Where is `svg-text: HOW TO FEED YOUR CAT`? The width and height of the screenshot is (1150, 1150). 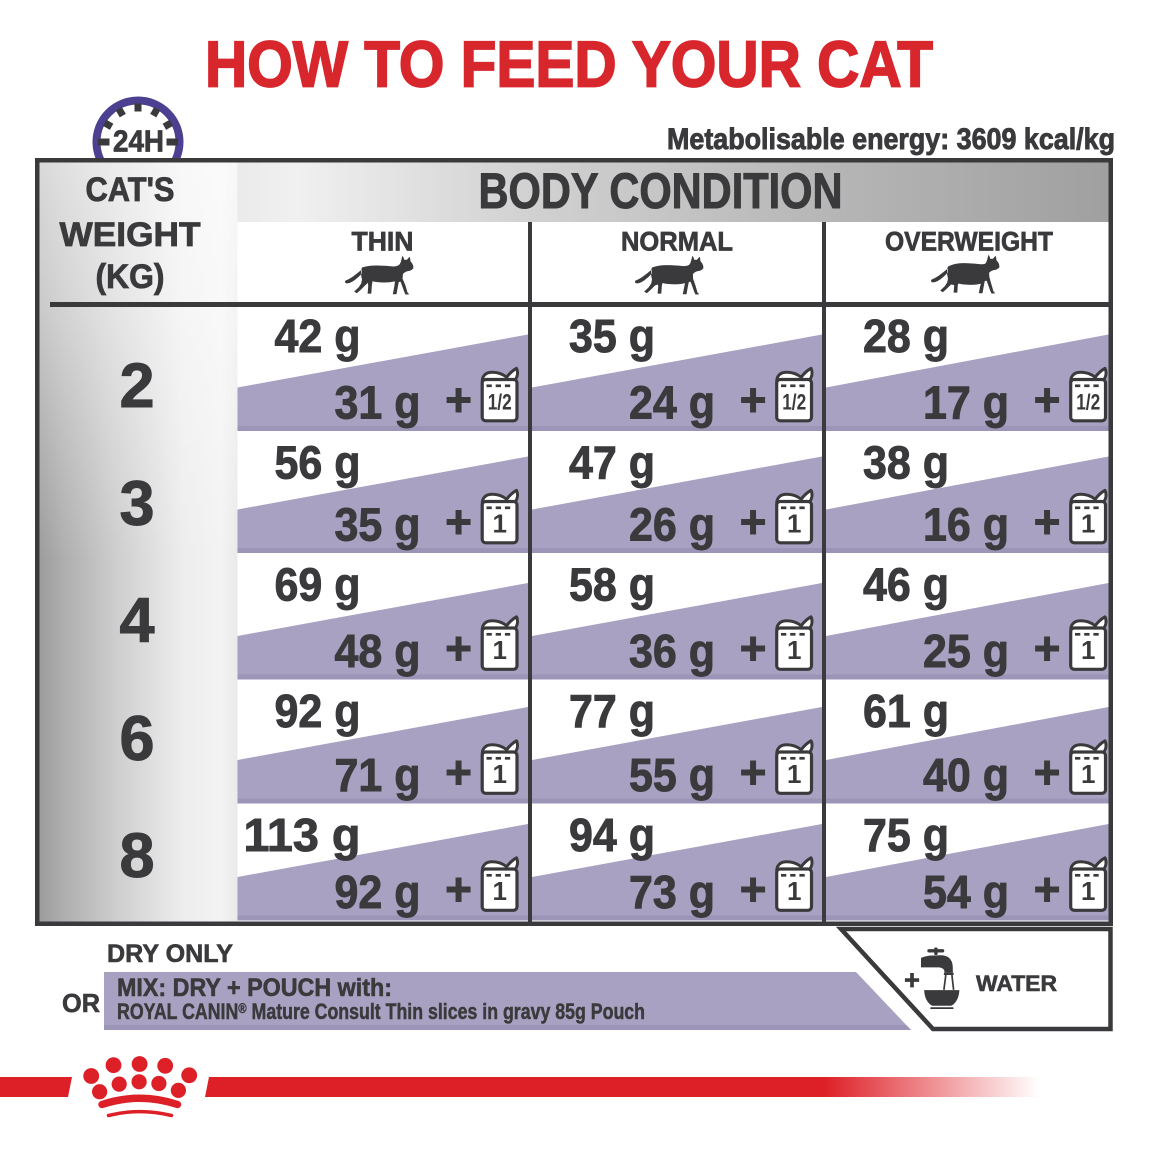
svg-text: HOW TO FEED YOUR CAT is located at coordinates (569, 64).